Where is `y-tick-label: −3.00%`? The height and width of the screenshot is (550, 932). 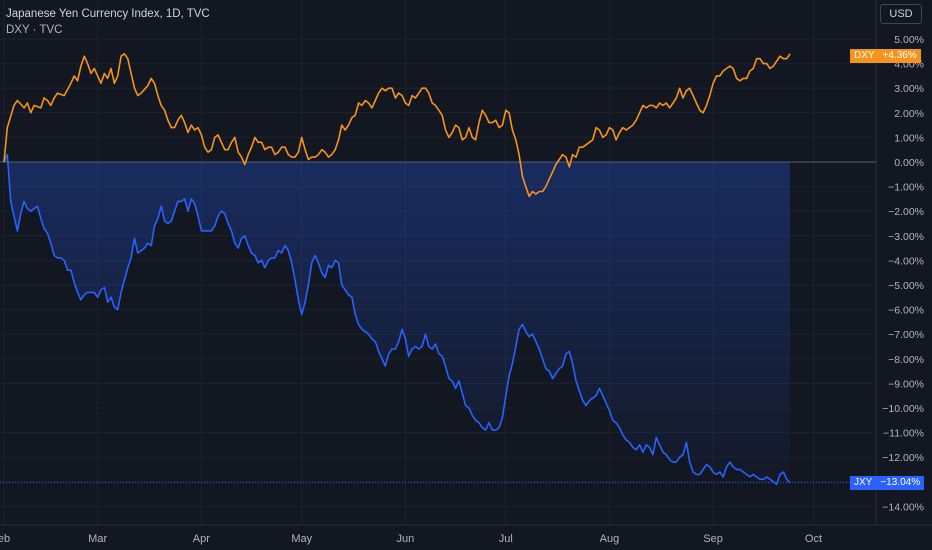
y-tick-label: −3.00% is located at coordinates (906, 237).